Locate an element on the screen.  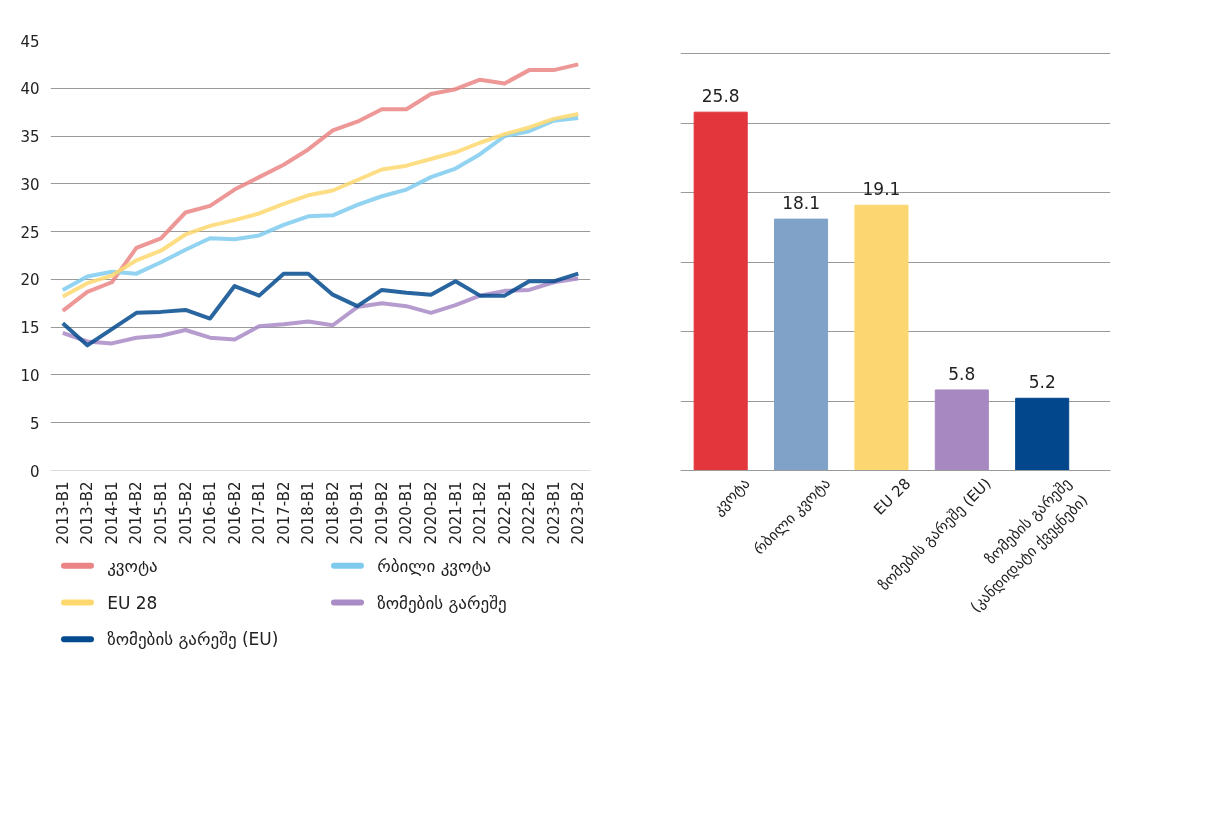
x-tick-label: 2017-B1 is located at coordinates (259, 513).